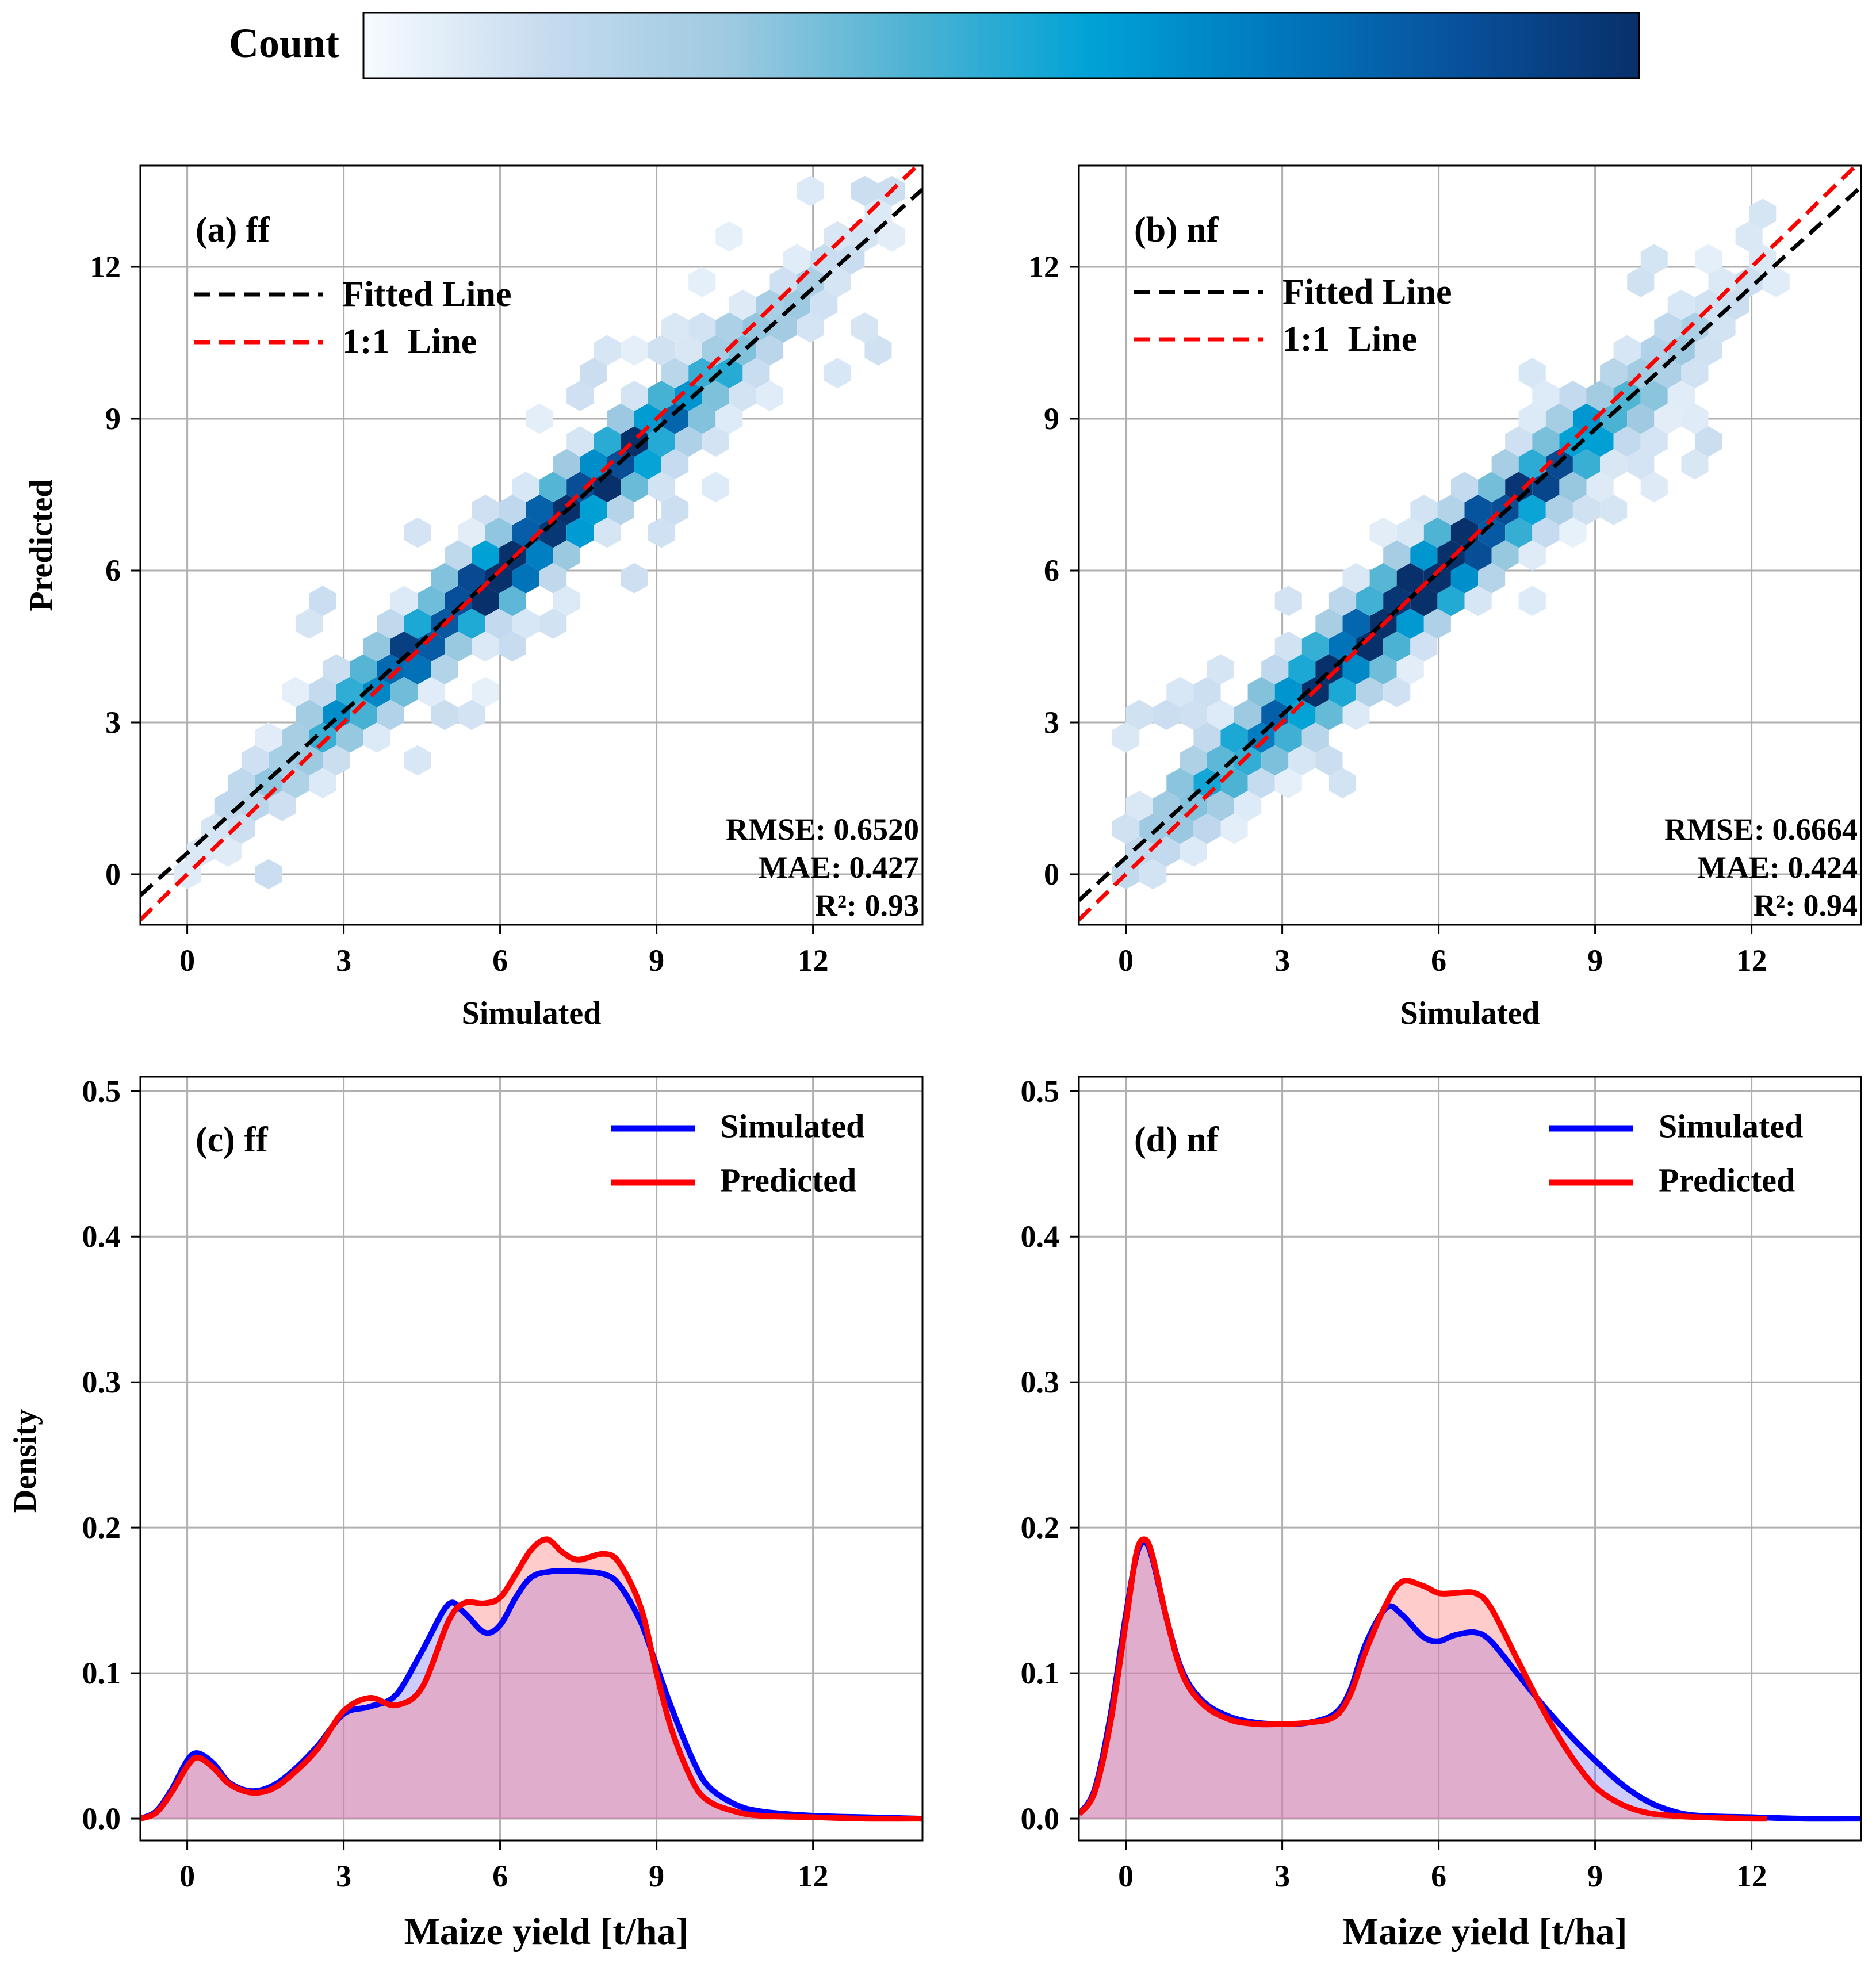 Image resolution: width=1876 pixels, height=1967 pixels. I want to click on density-area-simulated, so click(1470, 1681).